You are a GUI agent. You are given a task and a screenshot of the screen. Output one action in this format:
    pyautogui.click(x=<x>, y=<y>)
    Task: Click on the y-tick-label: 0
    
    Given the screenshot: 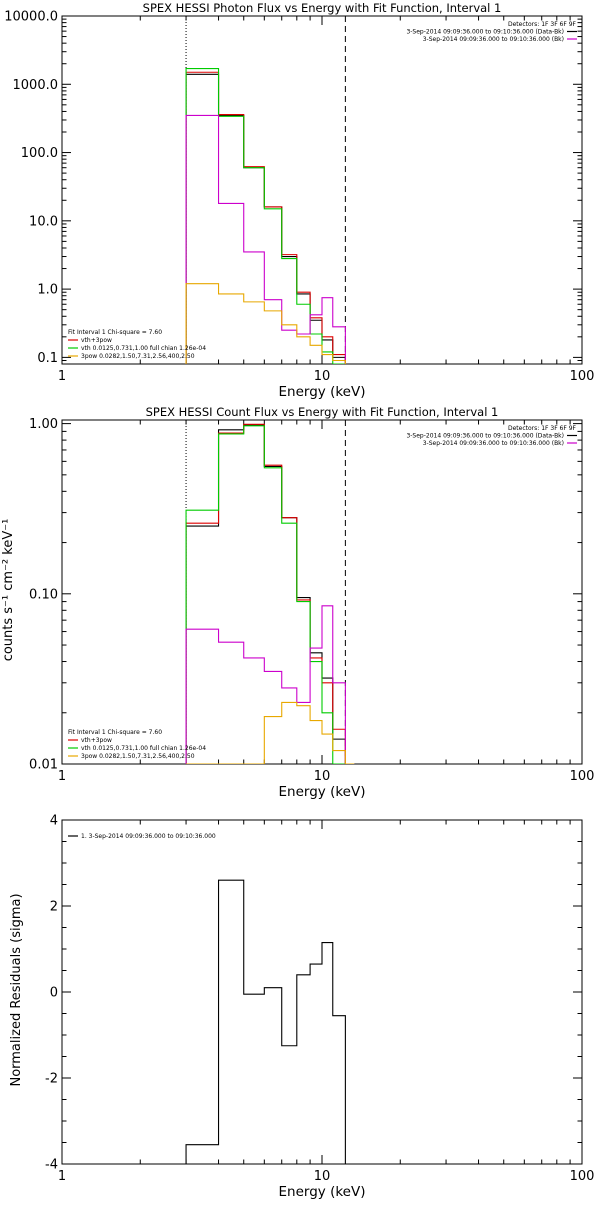 What is the action you would take?
    pyautogui.click(x=54, y=993)
    